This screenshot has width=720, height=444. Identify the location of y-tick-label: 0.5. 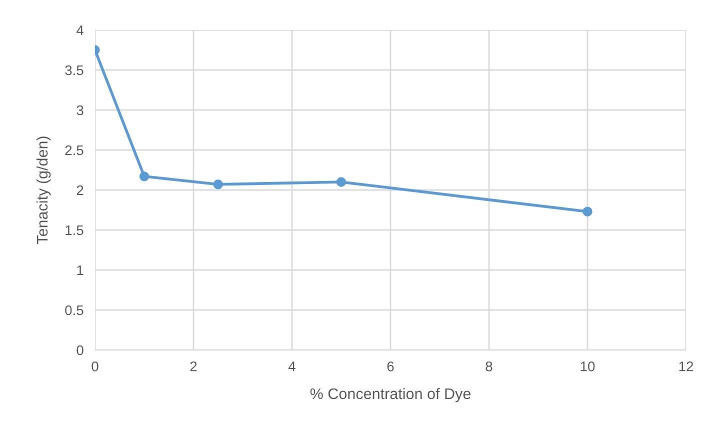
(74, 310).